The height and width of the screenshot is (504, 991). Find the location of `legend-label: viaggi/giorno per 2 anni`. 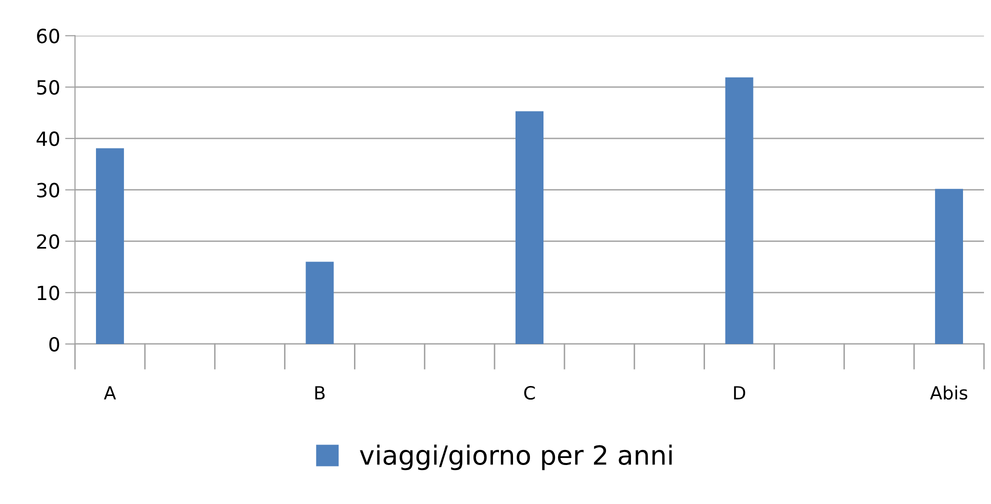

legend-label: viaggi/giorno per 2 anni is located at coordinates (516, 457).